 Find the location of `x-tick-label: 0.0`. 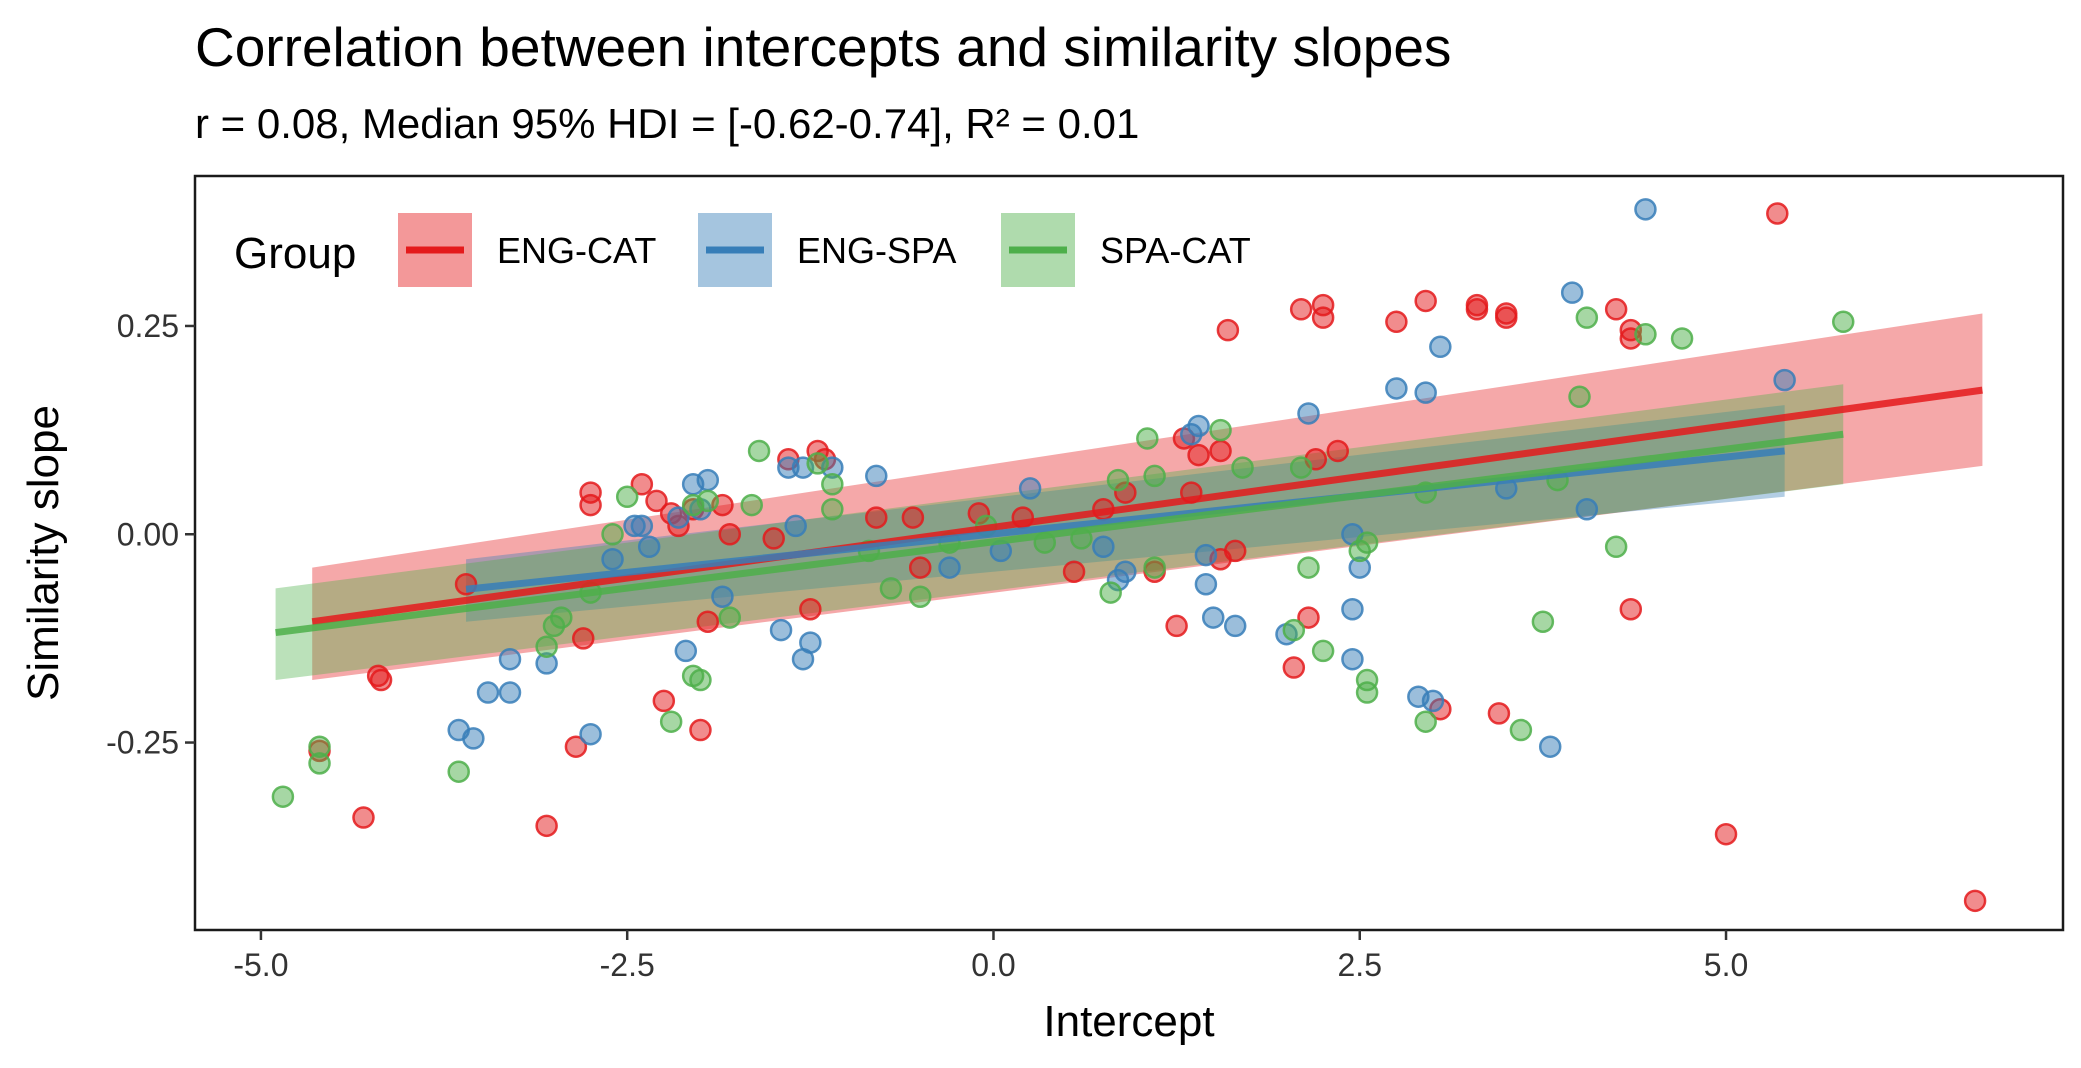

x-tick-label: 0.0 is located at coordinates (993, 965).